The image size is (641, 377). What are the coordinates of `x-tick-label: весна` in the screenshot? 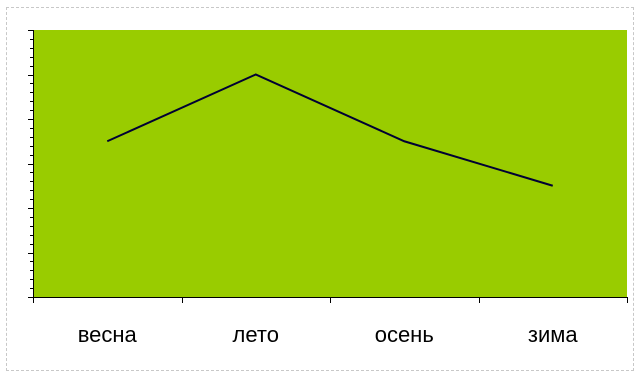 It's located at (108, 334).